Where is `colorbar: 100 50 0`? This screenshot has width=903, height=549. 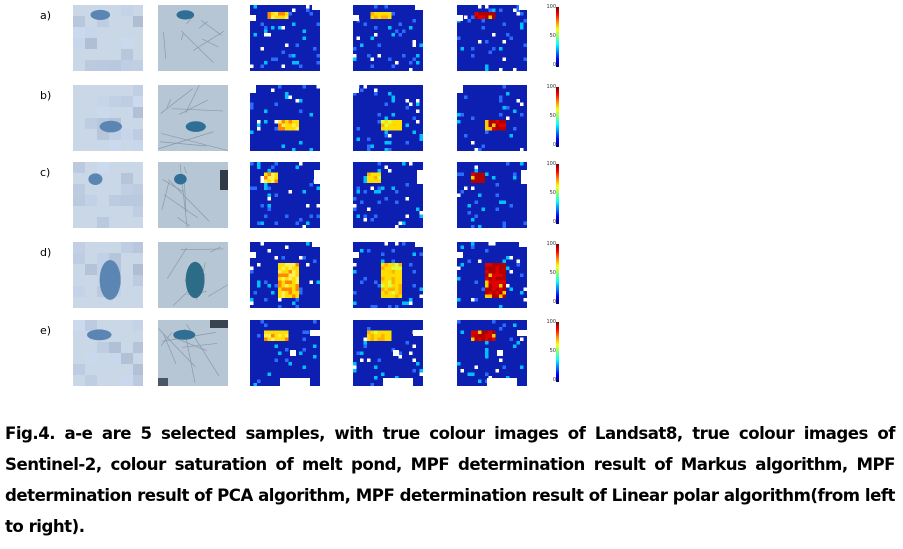
colorbar: 100 50 0 is located at coordinates (558, 195).